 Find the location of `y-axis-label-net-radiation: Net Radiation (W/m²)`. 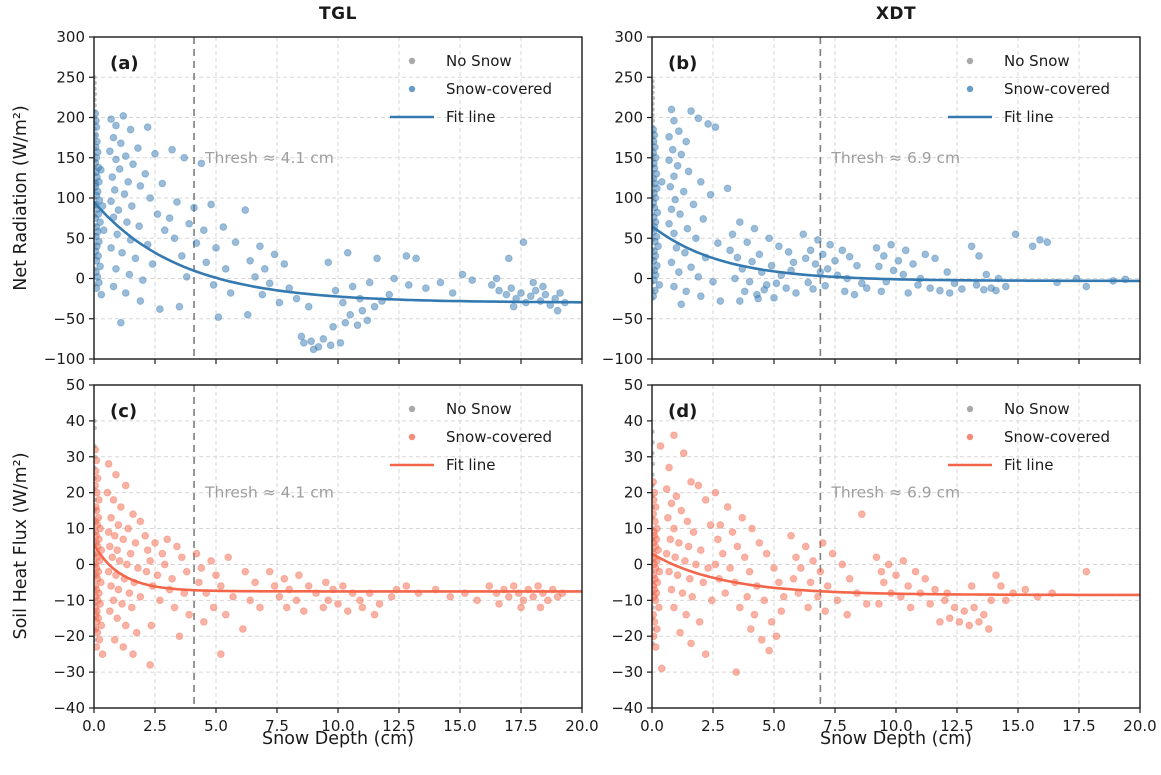

y-axis-label-net-radiation: Net Radiation (W/m²) is located at coordinates (21, 198).